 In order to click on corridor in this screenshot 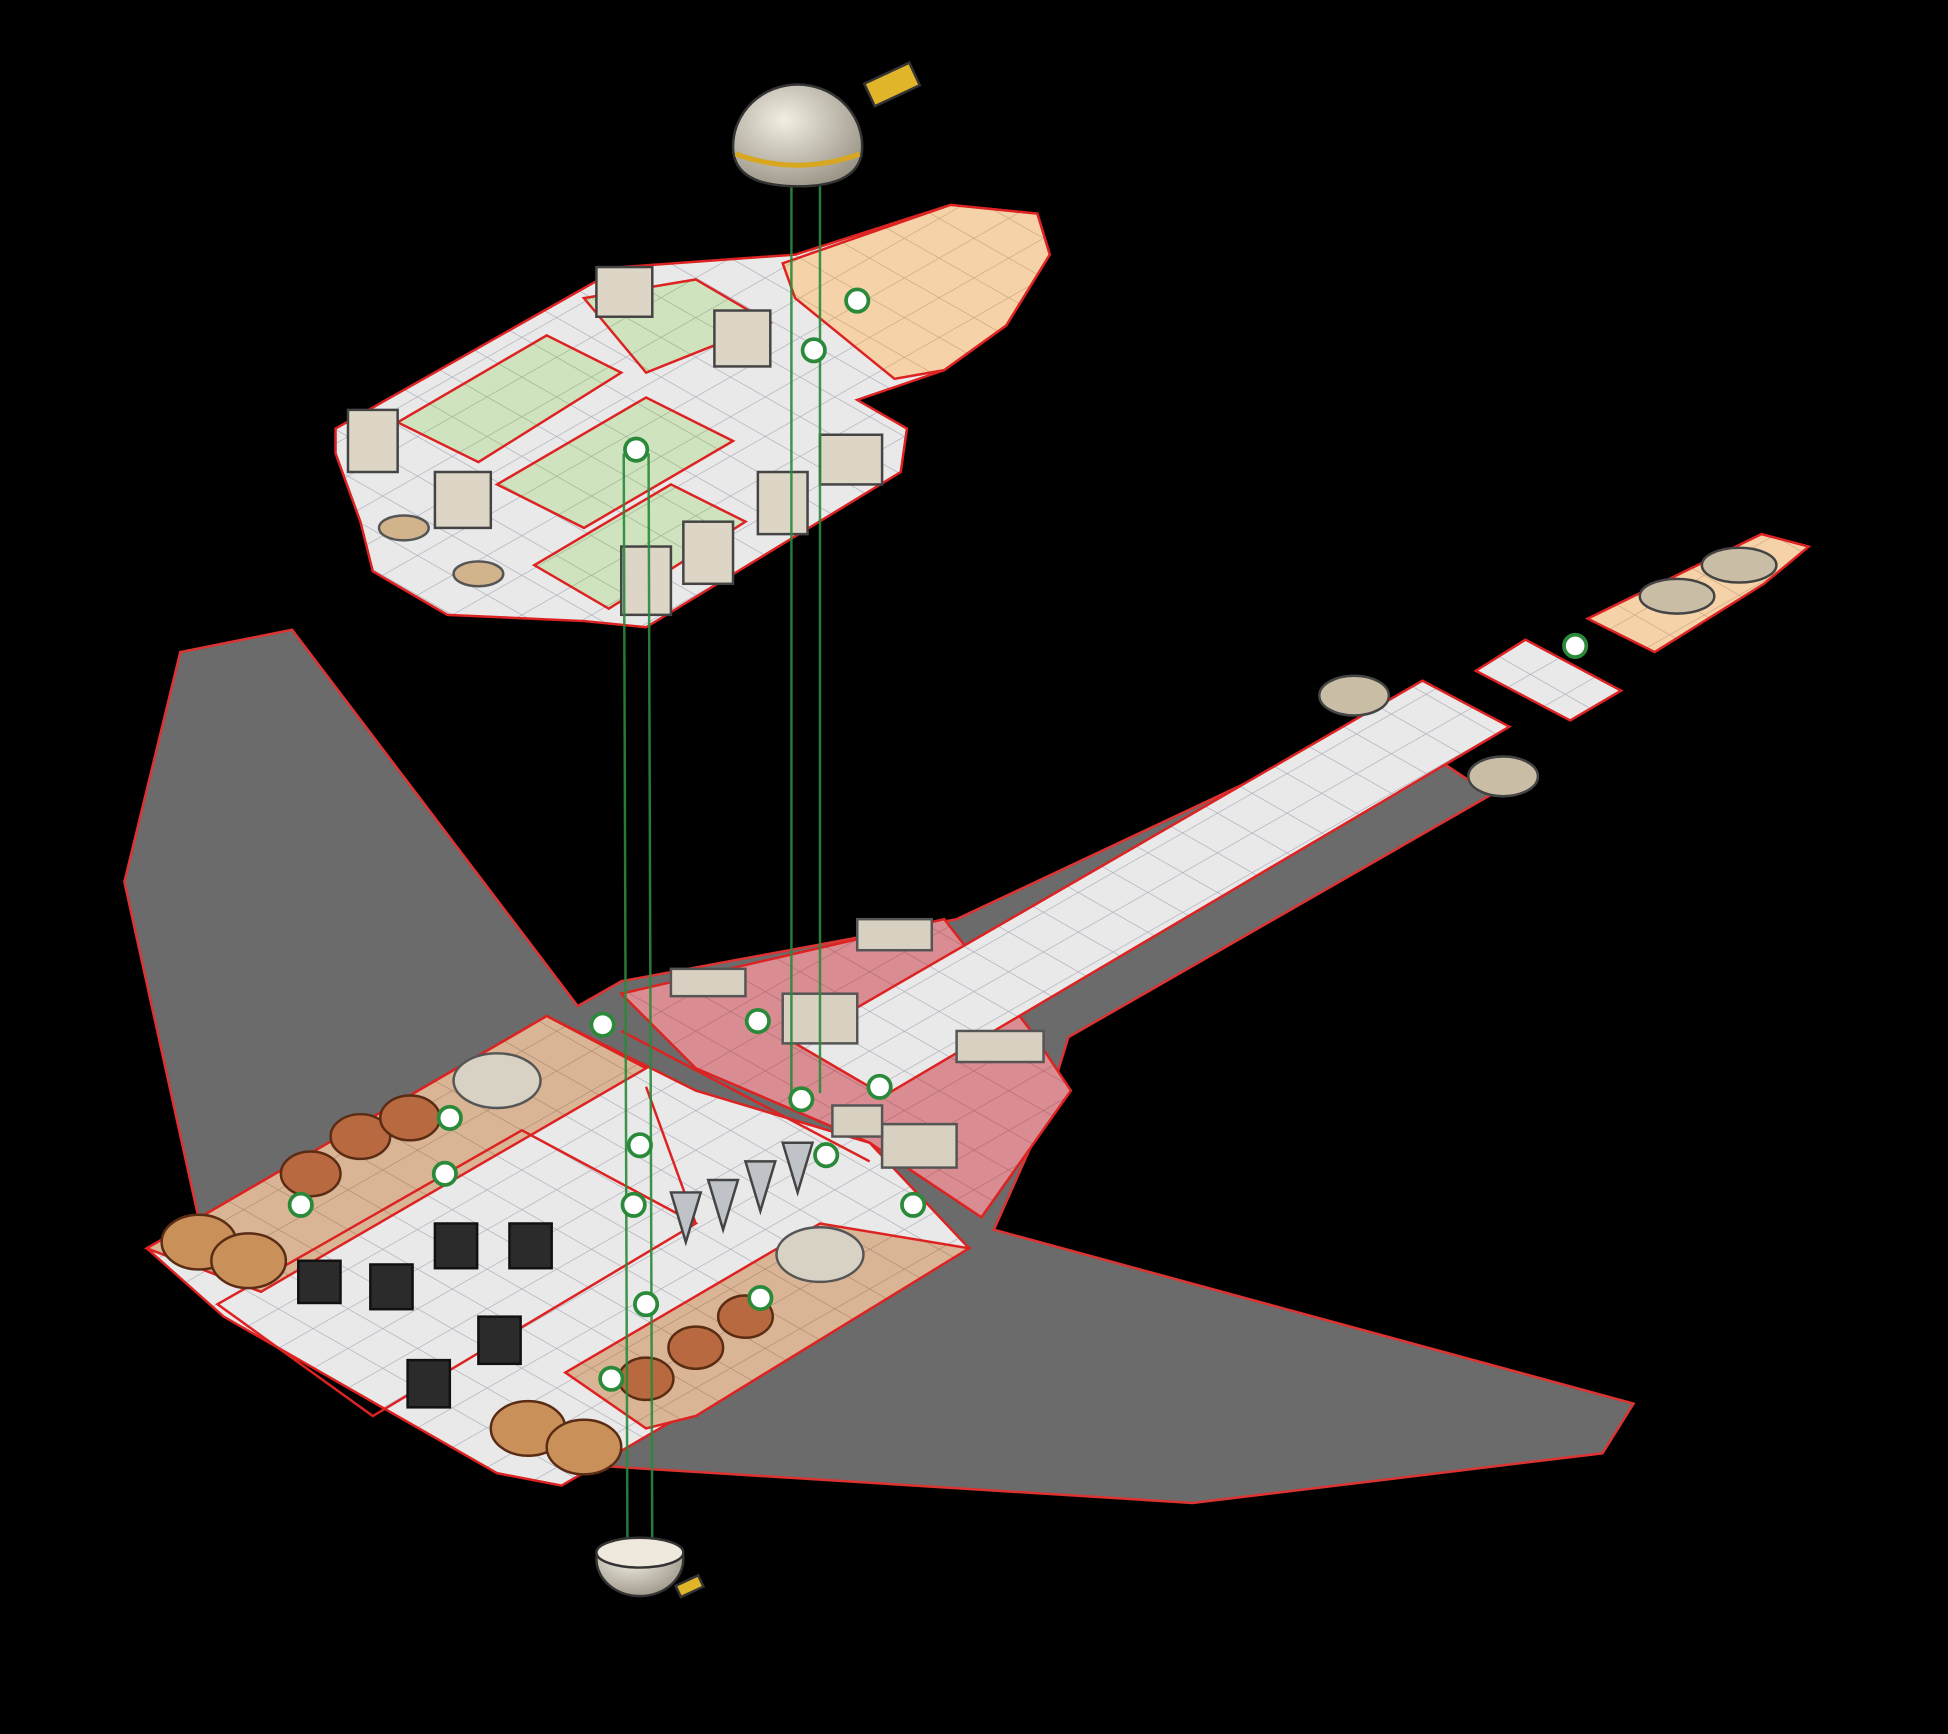, I will do `click(1152, 888)`.